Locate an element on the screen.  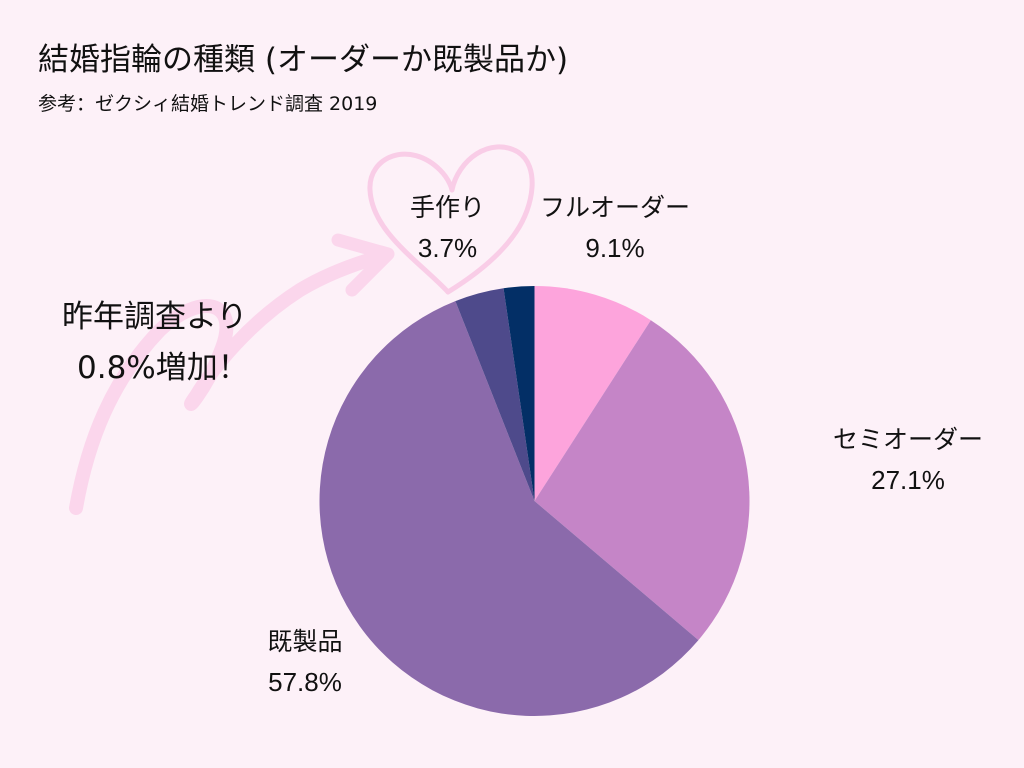
label-handmade: 手作り 3.7% is located at coordinates (447, 228).